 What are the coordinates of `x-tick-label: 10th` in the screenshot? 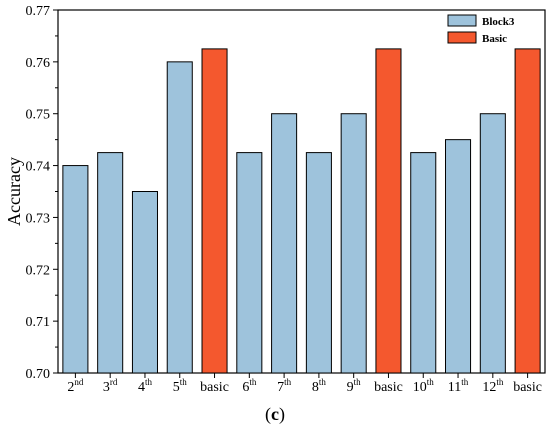 It's located at (424, 386).